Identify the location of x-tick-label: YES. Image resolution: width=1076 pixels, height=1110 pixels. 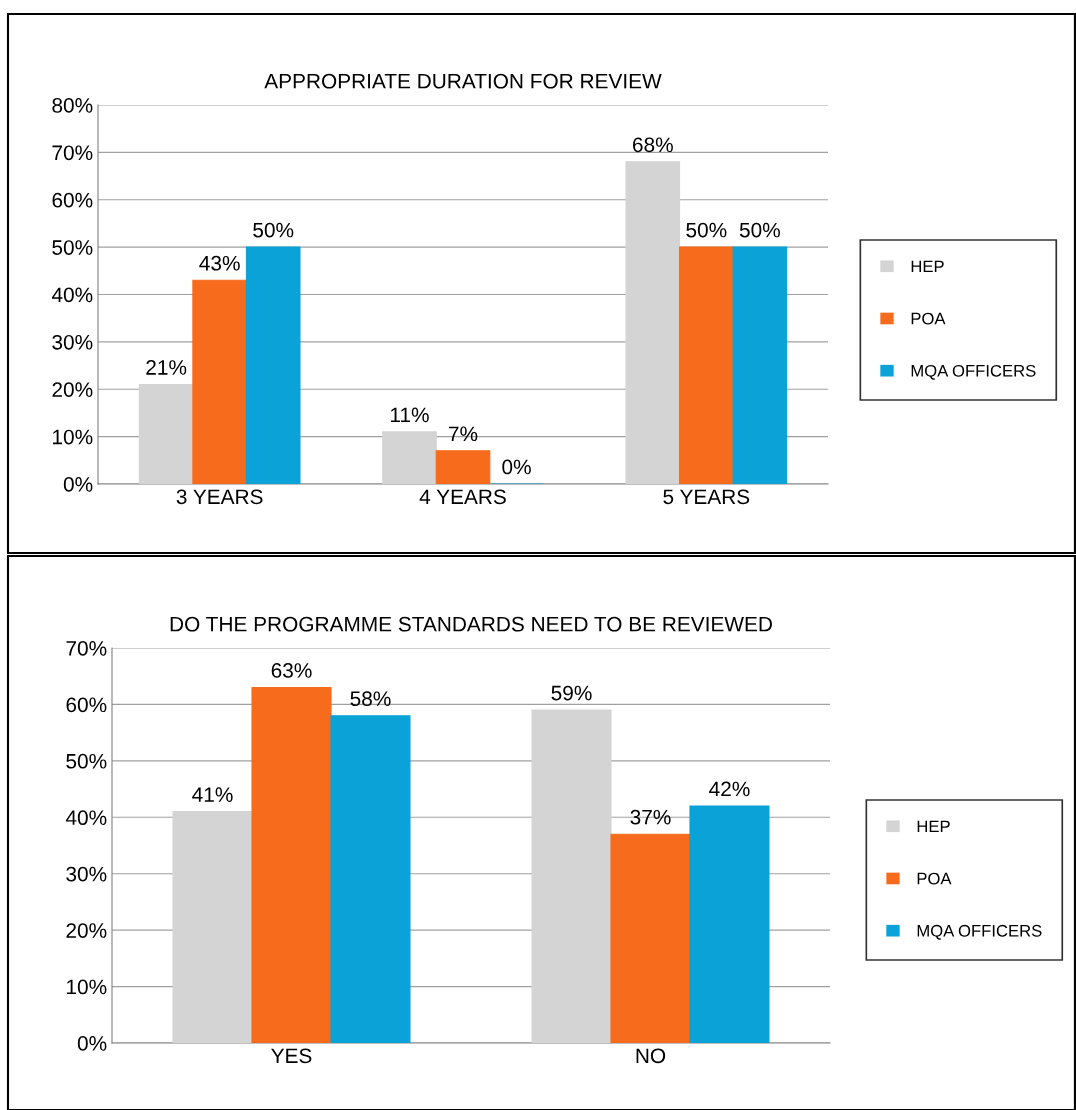
(291, 1056).